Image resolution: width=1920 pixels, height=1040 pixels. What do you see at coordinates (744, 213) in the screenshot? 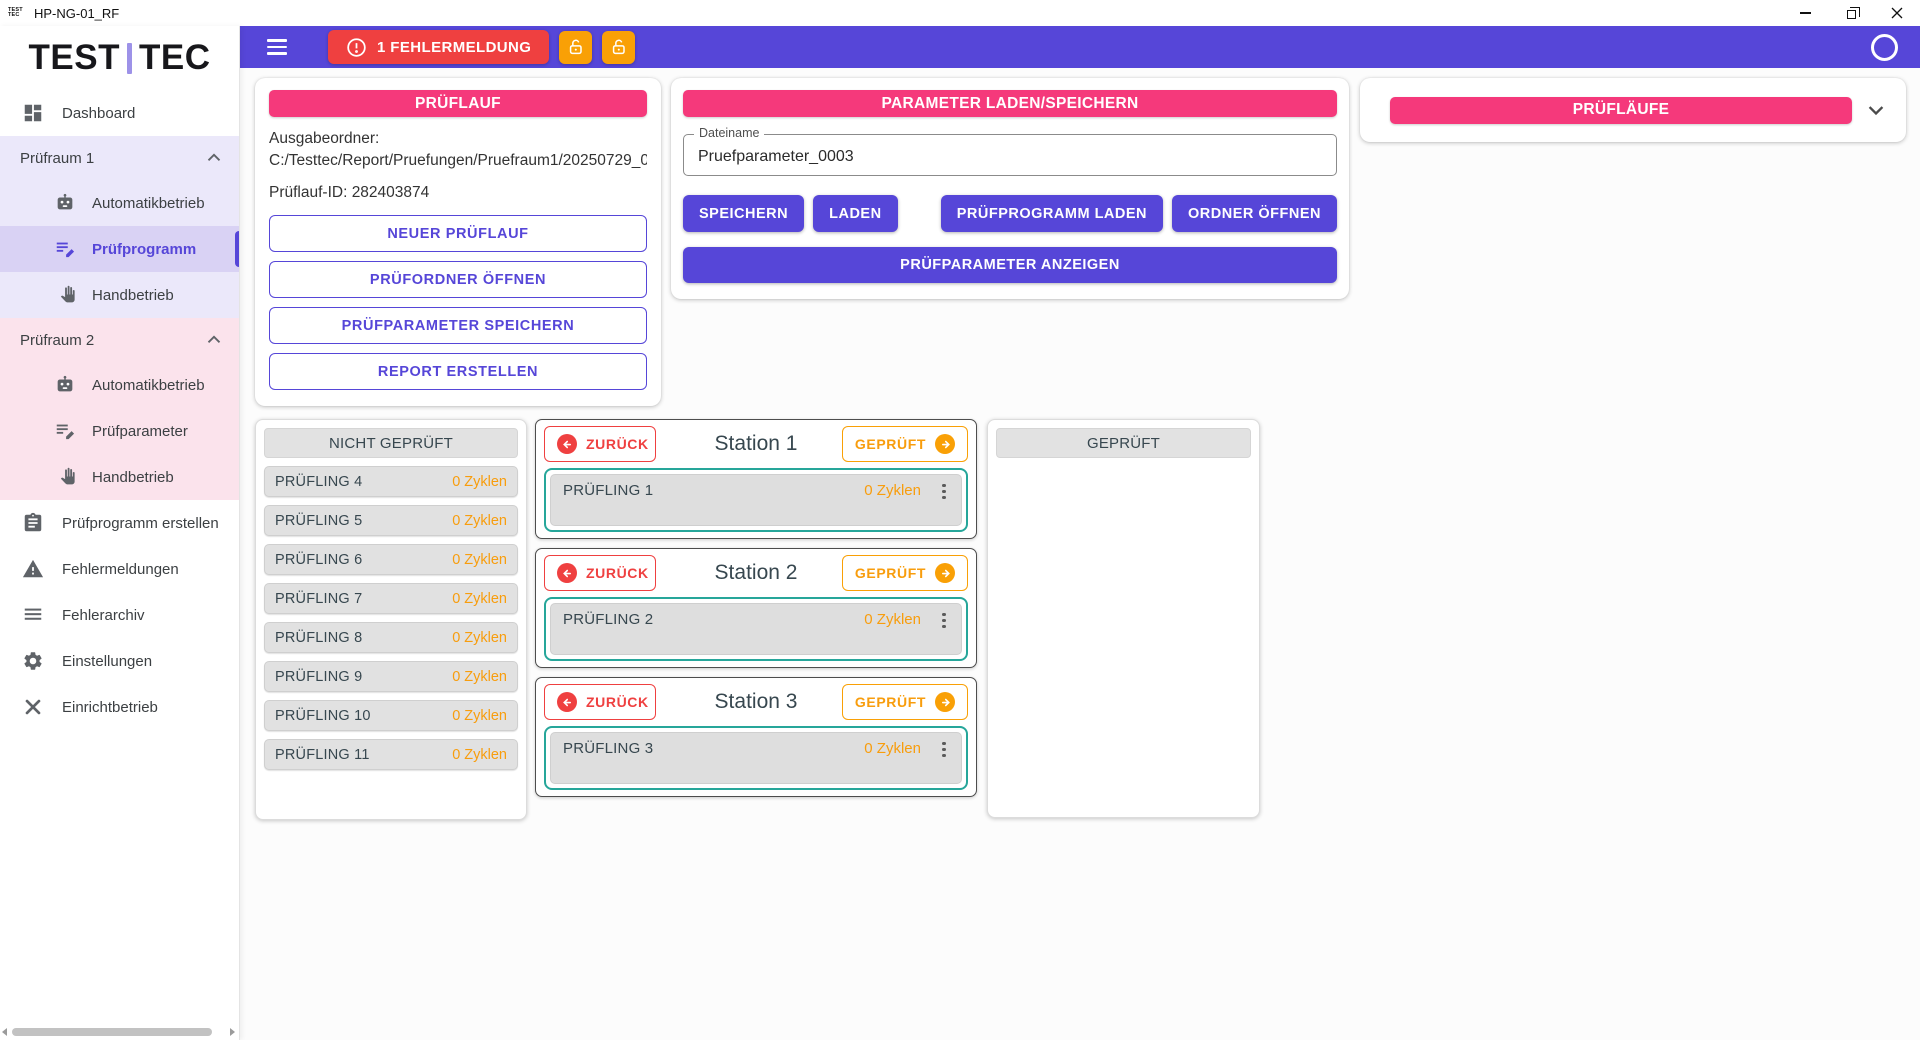
I see `speichern-button: SPEICHERN` at bounding box center [744, 213].